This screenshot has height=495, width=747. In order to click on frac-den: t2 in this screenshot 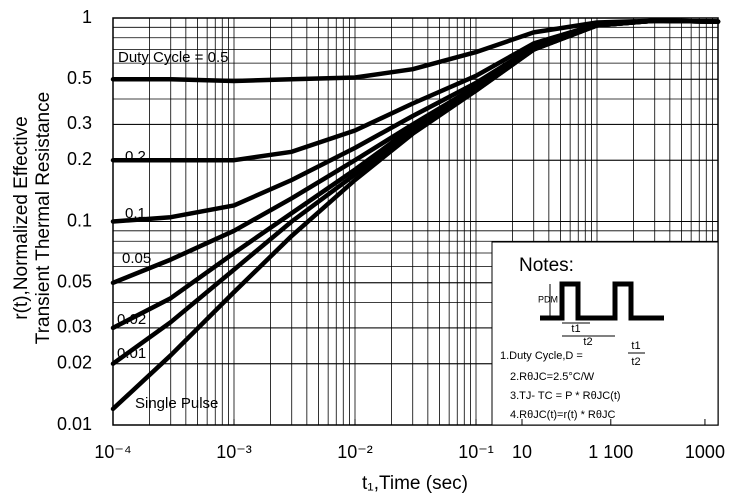, I will do `click(635, 362)`.